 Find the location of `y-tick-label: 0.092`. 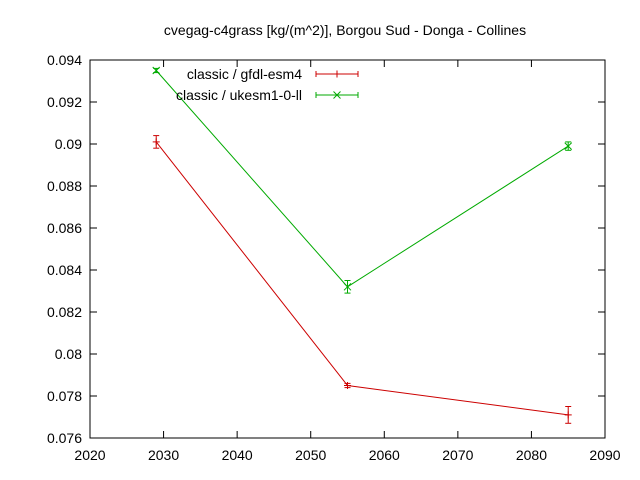

y-tick-label: 0.092 is located at coordinates (64, 102).